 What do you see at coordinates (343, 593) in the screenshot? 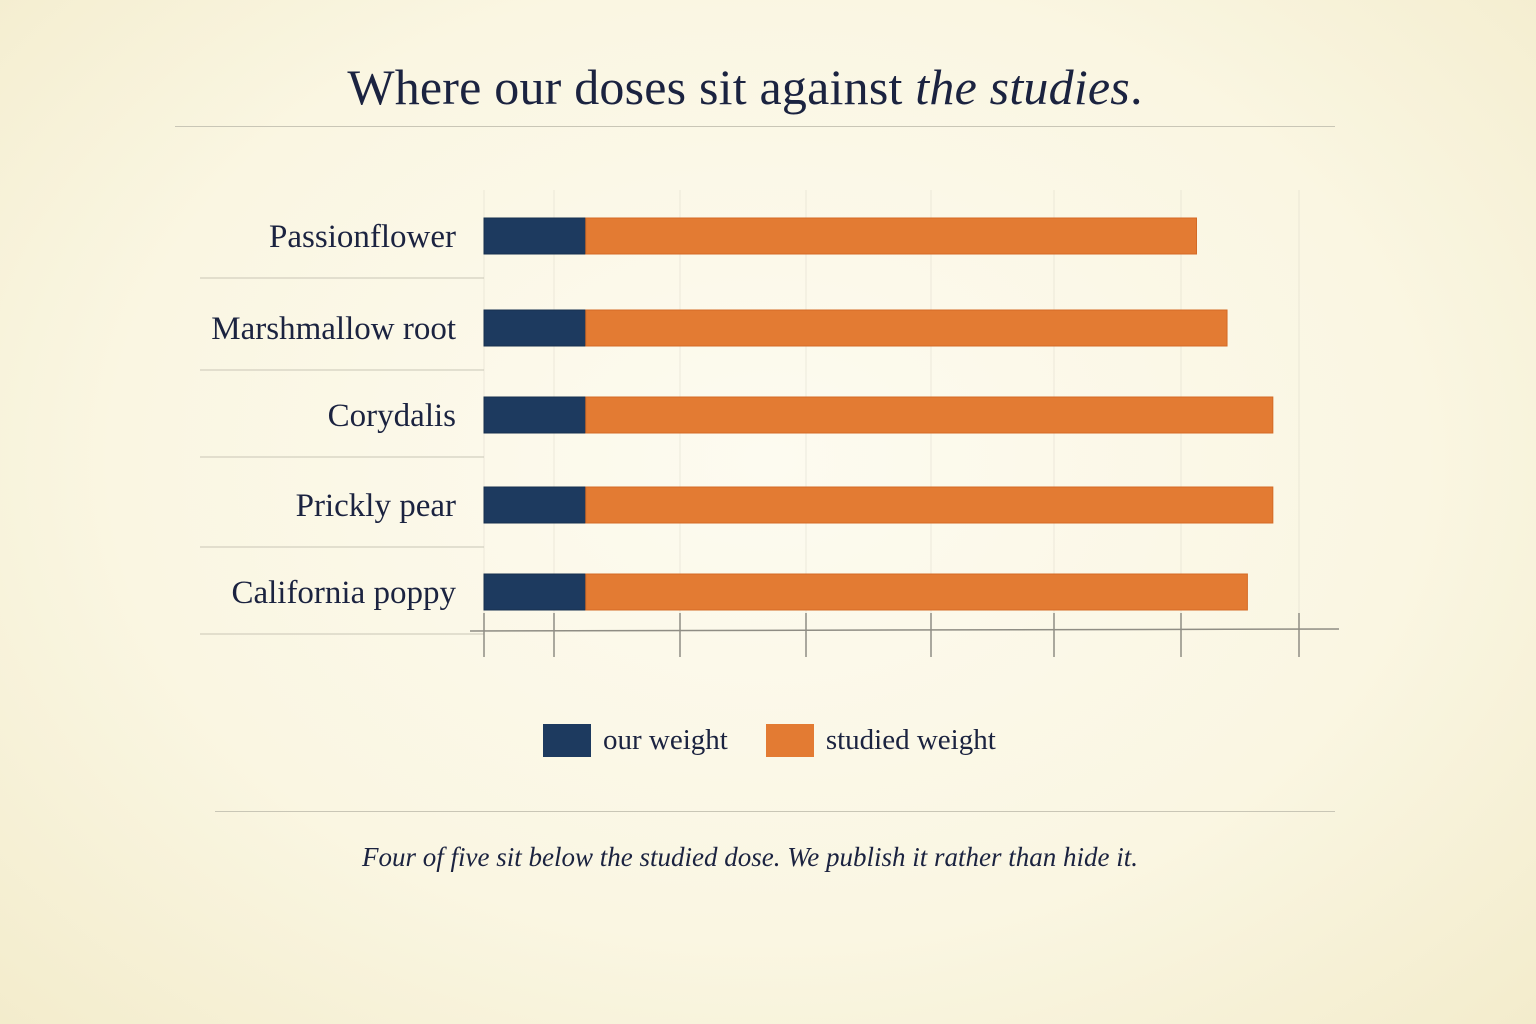
I see `category-label: California poppy` at bounding box center [343, 593].